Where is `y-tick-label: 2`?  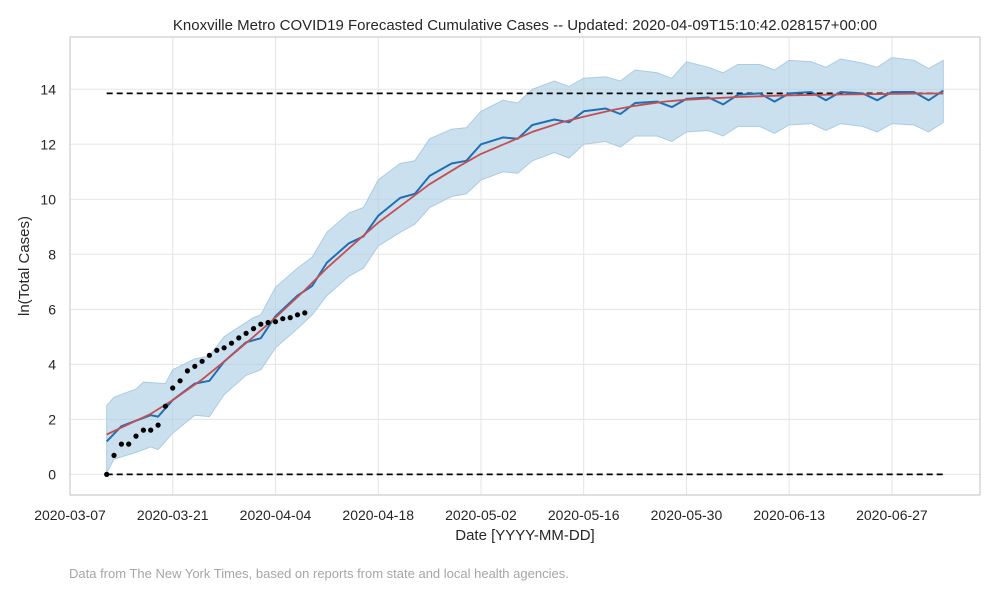
y-tick-label: 2 is located at coordinates (52, 419).